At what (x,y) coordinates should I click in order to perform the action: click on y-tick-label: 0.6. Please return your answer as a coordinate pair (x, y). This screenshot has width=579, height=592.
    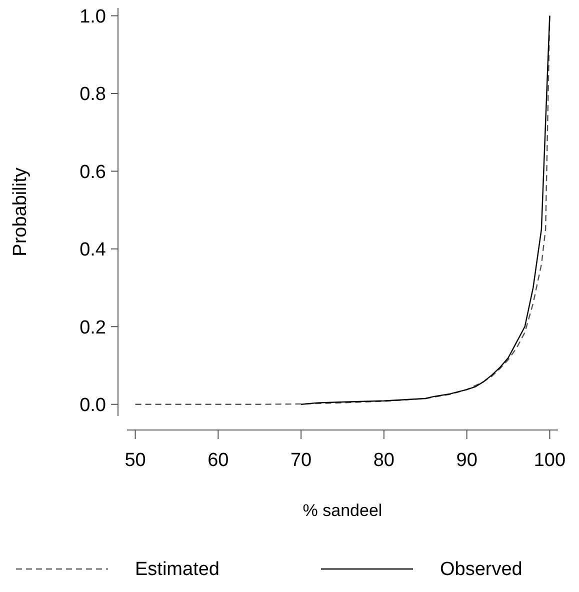
    Looking at the image, I should click on (93, 172).